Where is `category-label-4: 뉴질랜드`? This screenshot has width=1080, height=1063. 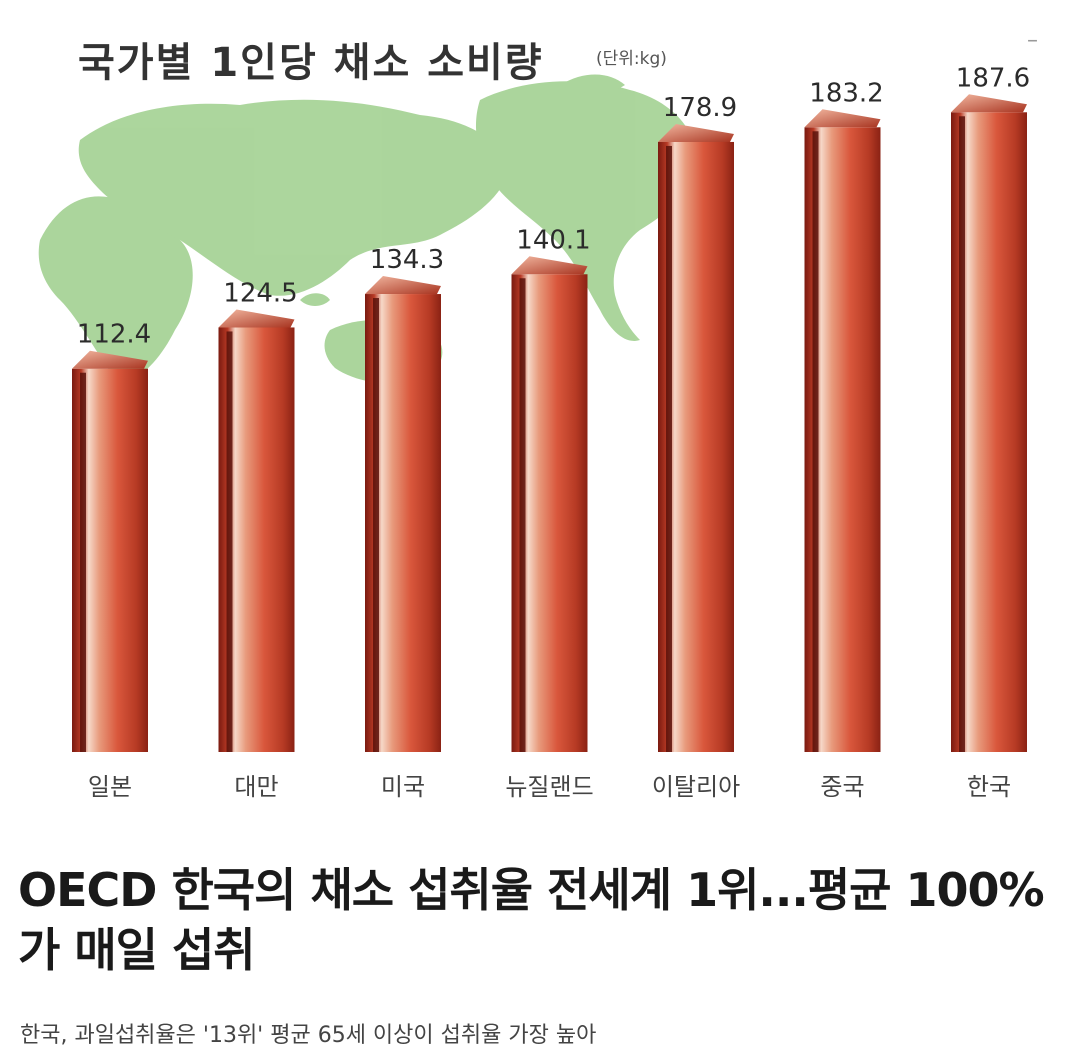 category-label-4: 뉴질랜드 is located at coordinates (549, 787).